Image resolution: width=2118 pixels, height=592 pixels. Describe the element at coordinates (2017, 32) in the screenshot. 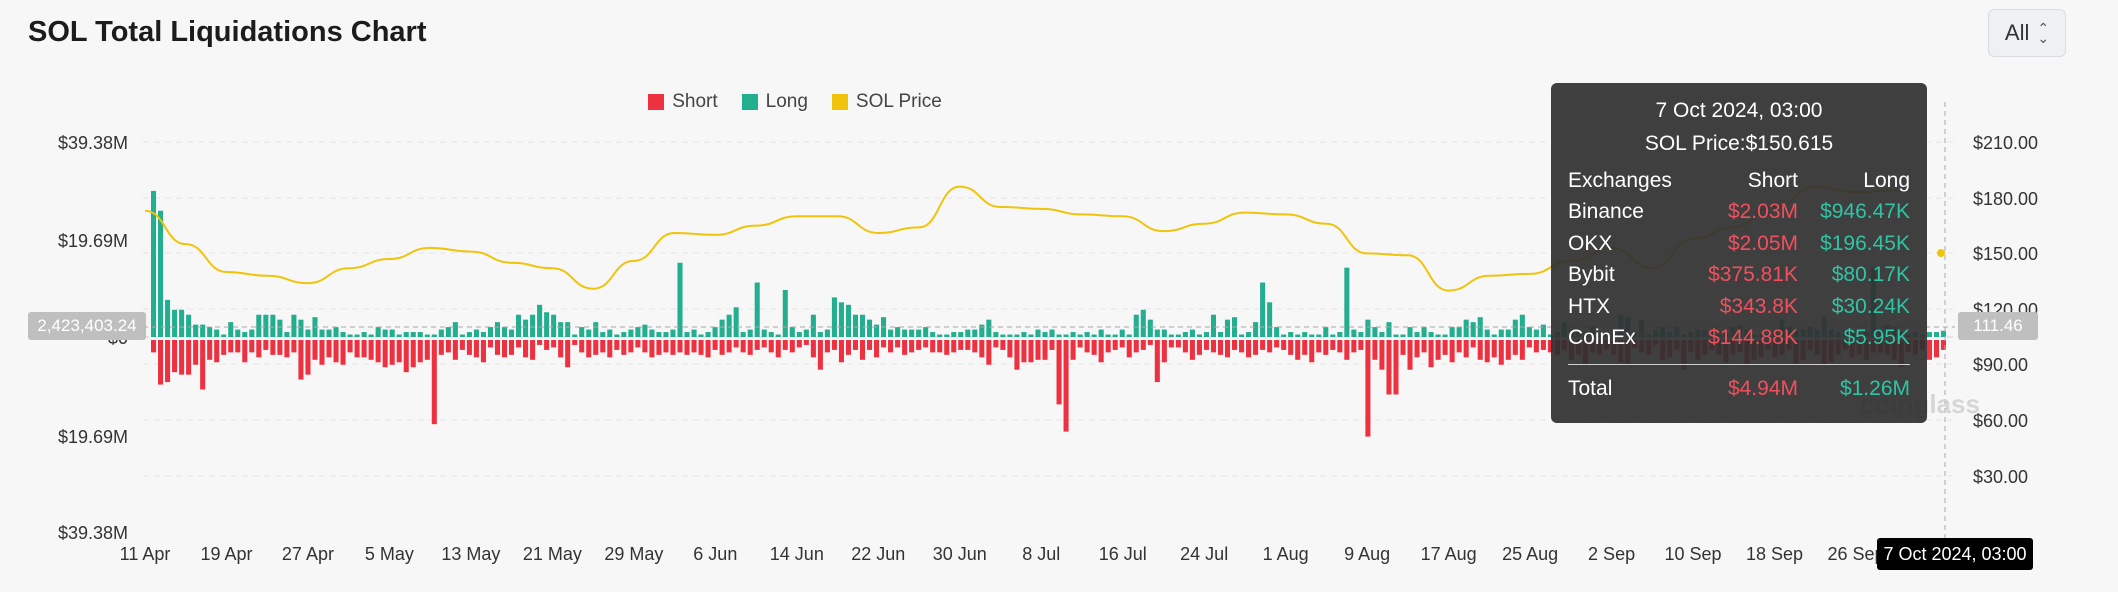

I see `range-select-value: All` at that location.